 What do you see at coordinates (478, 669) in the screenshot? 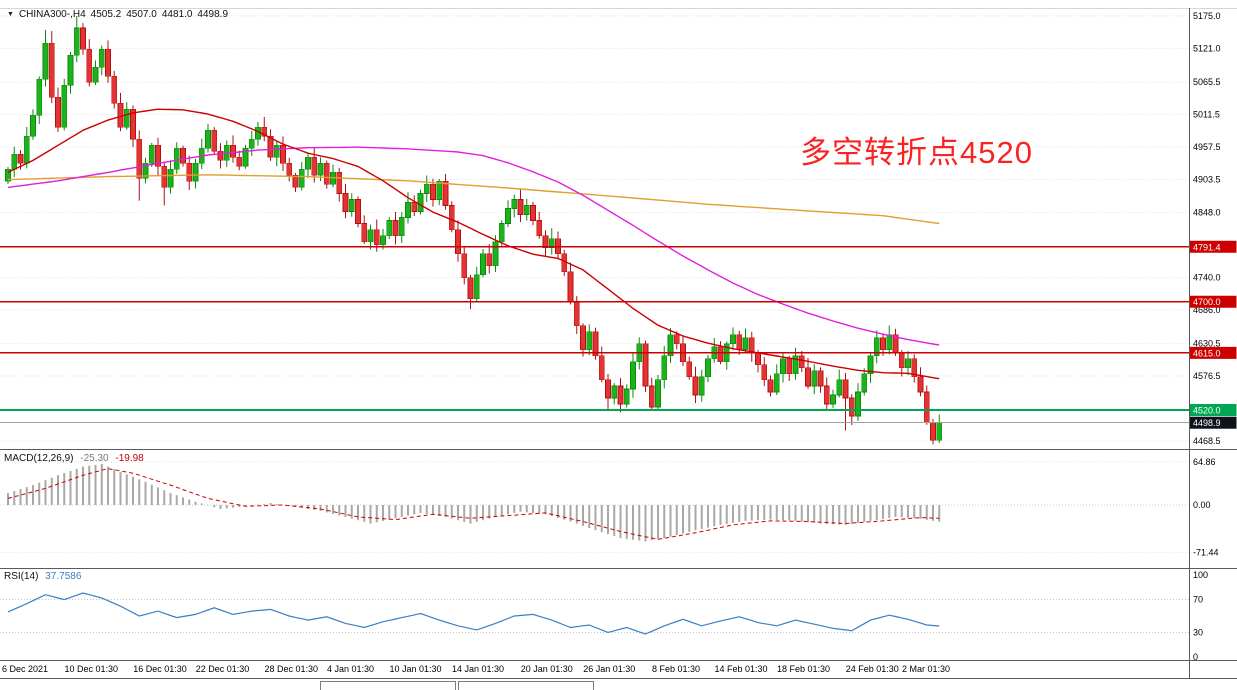
I see `x-date-label: 14 Jan 01:30` at bounding box center [478, 669].